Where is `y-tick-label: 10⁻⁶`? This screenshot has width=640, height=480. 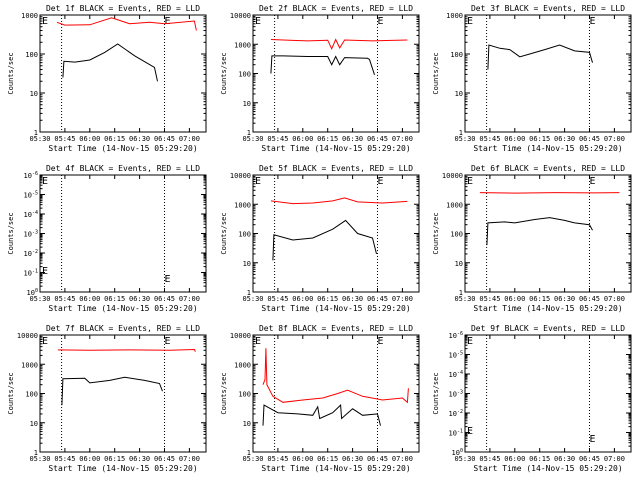
y-tick-label: 10⁻⁶ is located at coordinates (456, 335).